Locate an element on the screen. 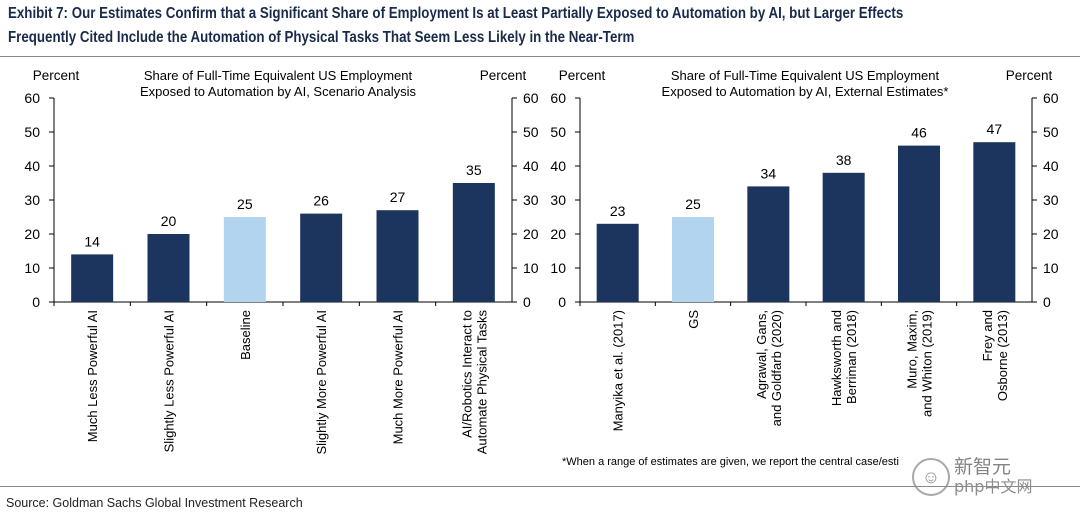 The height and width of the screenshot is (516, 1080). chart2-ylabel-left: Percent is located at coordinates (582, 75).